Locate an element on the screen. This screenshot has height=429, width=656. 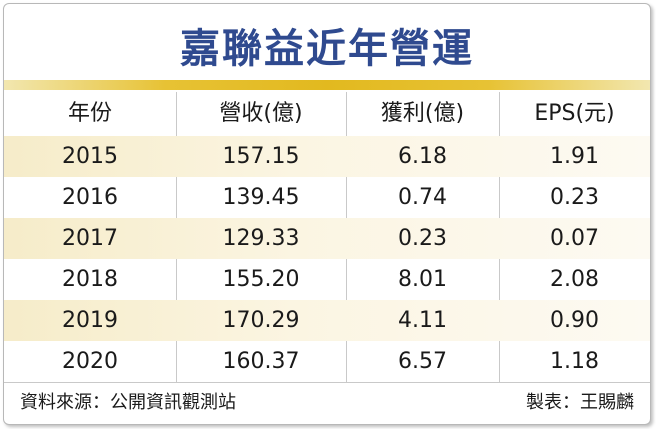
cell-revenue: 155.20 is located at coordinates (261, 279).